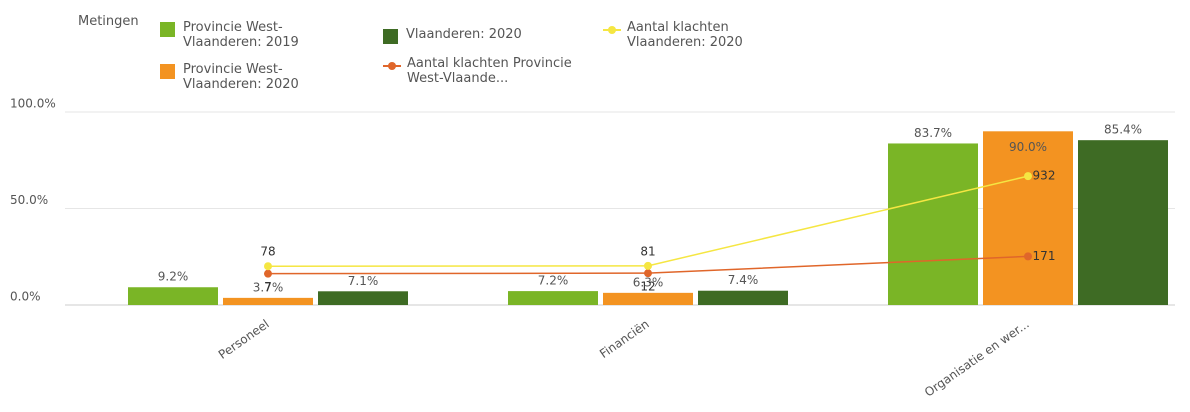 Image resolution: width=1190 pixels, height=412 pixels. Describe the element at coordinates (241, 35) in the screenshot. I see `legend-label: Provincie West-Vlaanderen: 2019` at that location.